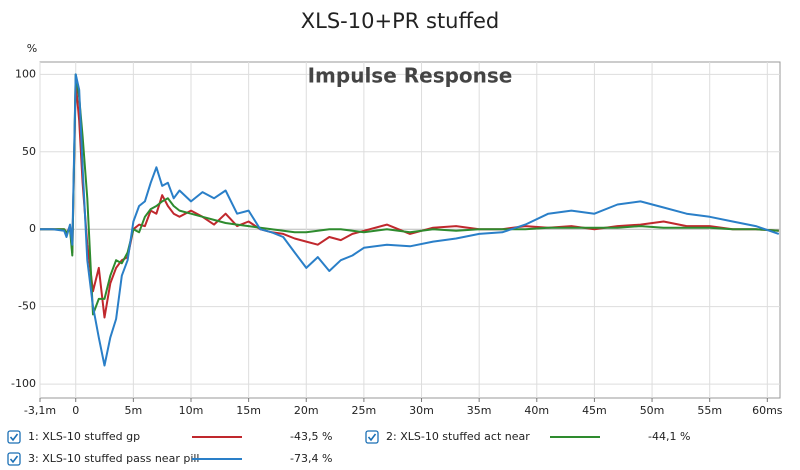 Image resolution: width=800 pixels, height=470 pixels. Describe the element at coordinates (84, 436) in the screenshot. I see `legend-label: 1: XLS-10 stuffed gp` at that location.